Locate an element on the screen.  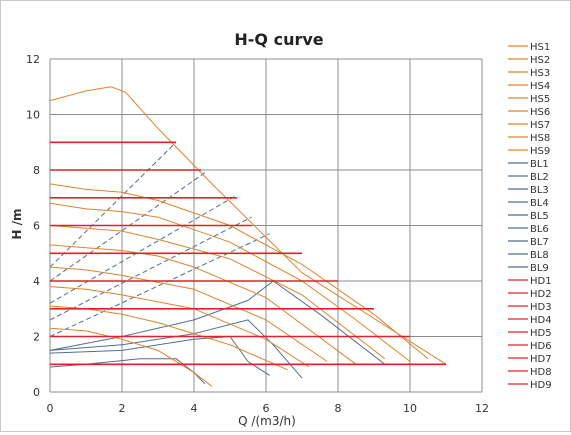
legend-label-hs1: HS1 is located at coordinates (540, 47).